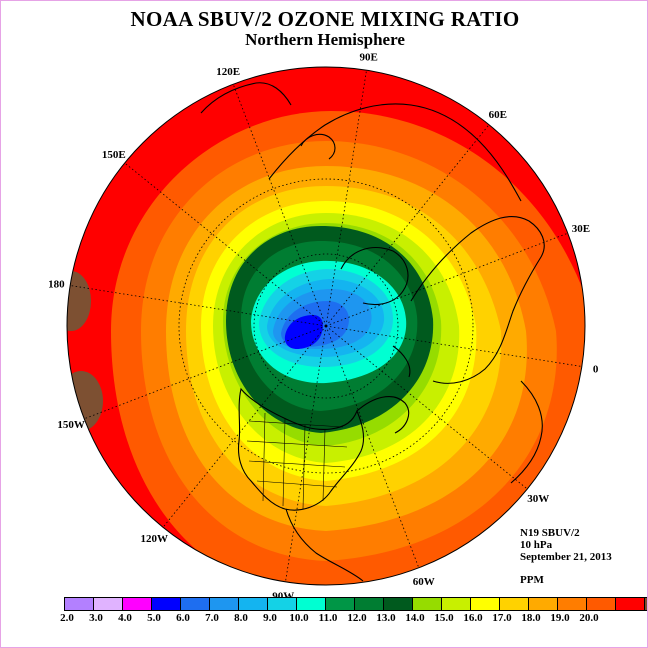 The image size is (648, 648). What do you see at coordinates (325, 39) in the screenshot?
I see `page-subtitle: Northern Hemisphere` at bounding box center [325, 39].